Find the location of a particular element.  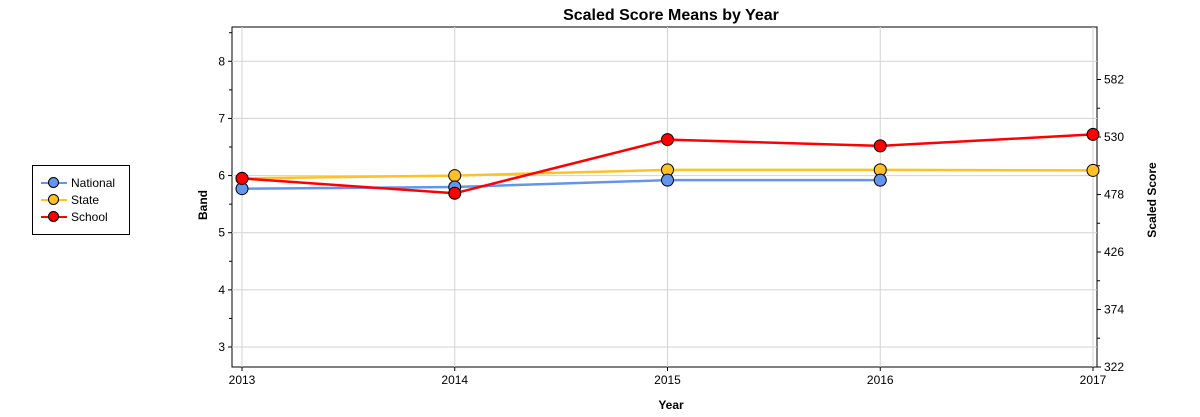

x-tick-label: 2015 is located at coordinates (667, 380).